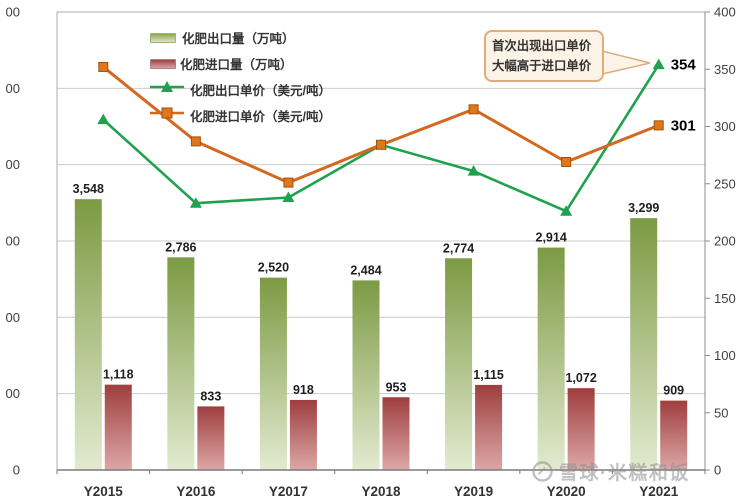 The width and height of the screenshot is (750, 500). What do you see at coordinates (684, 65) in the screenshot?
I see `line-end-value-label: 354` at bounding box center [684, 65].